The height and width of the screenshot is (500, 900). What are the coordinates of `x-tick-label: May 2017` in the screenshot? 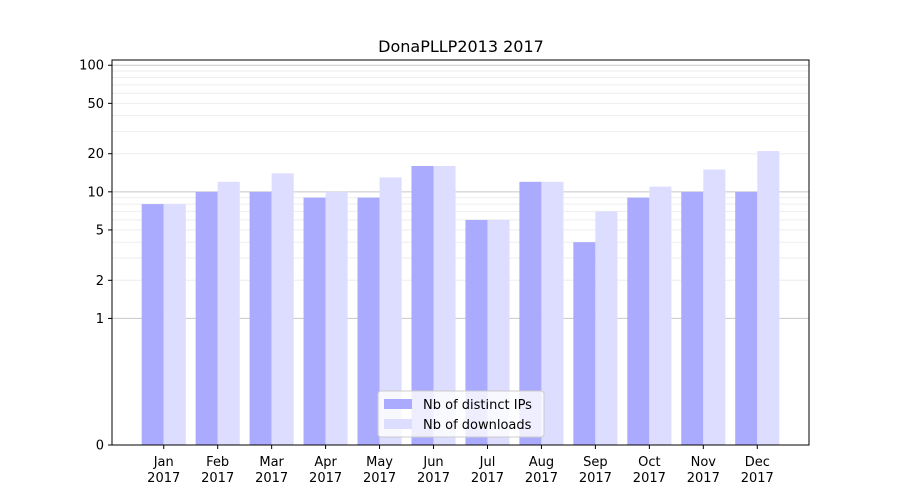 It's located at (379, 470).